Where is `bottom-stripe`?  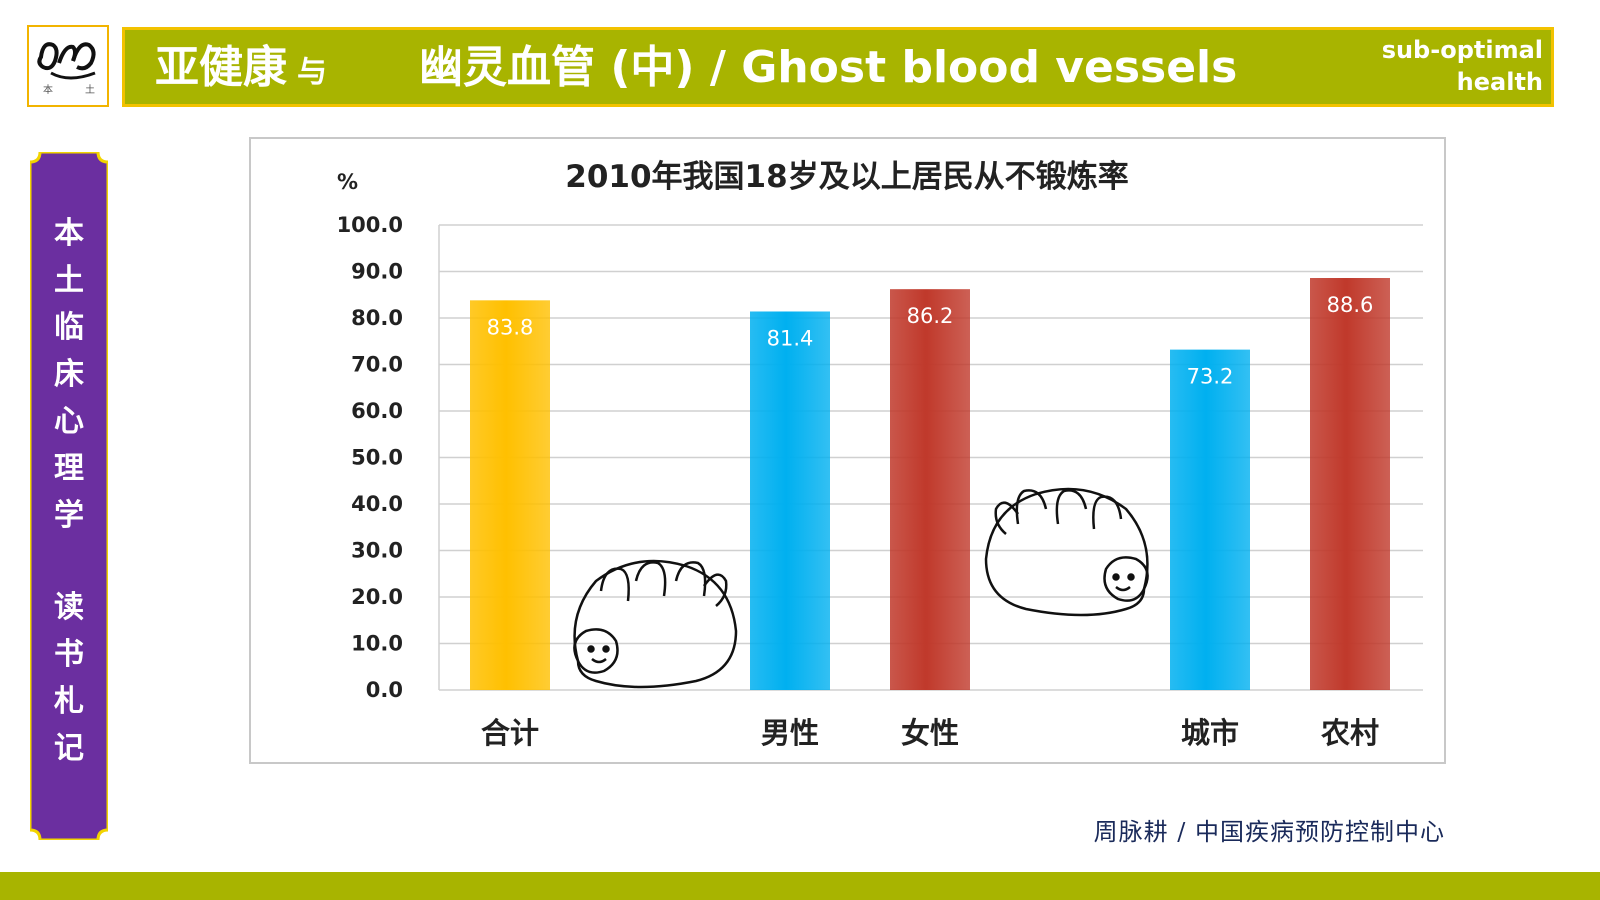 bottom-stripe is located at coordinates (800, 886).